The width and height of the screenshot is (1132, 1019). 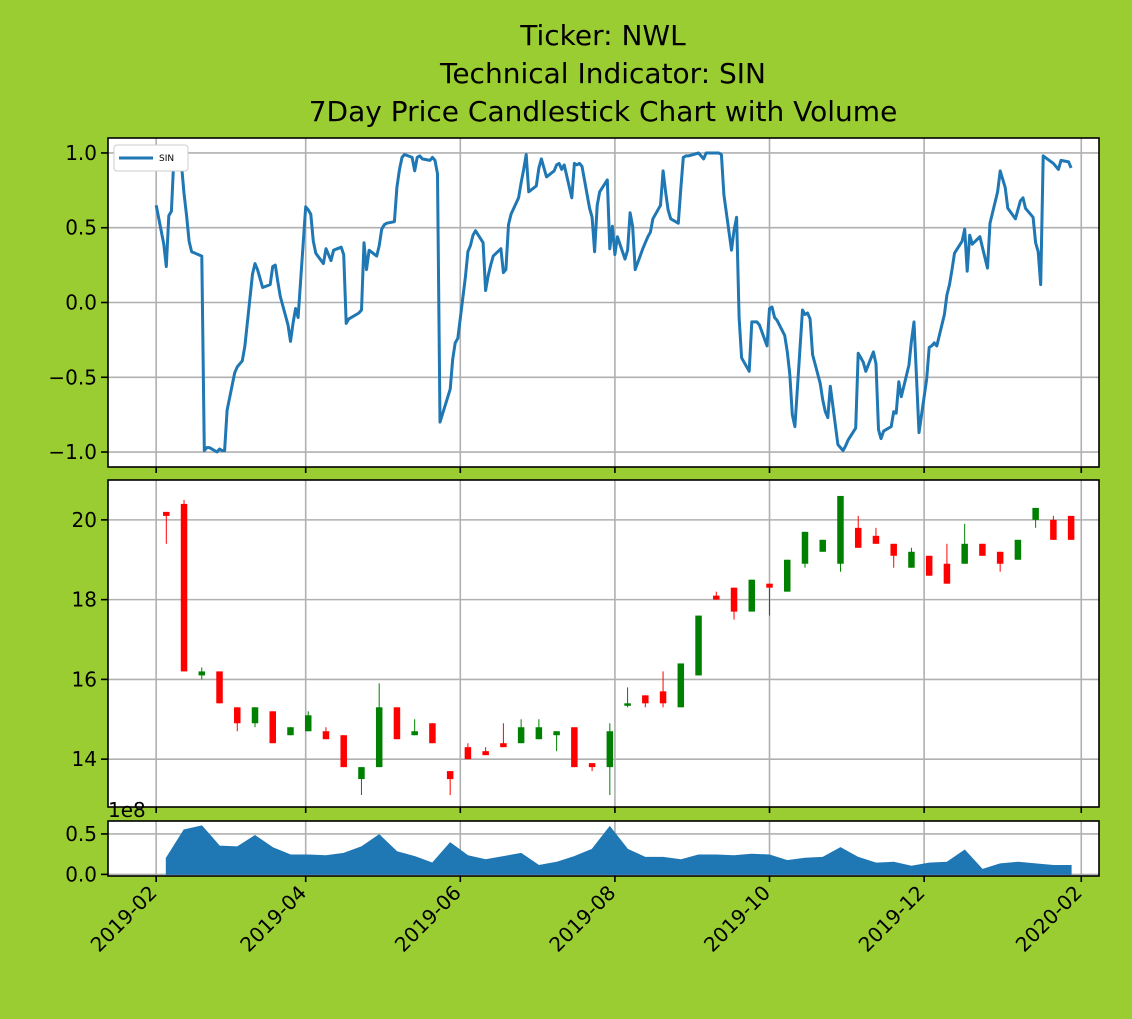 What do you see at coordinates (81, 874) in the screenshot?
I see `volume-ytick-label: 0.0` at bounding box center [81, 874].